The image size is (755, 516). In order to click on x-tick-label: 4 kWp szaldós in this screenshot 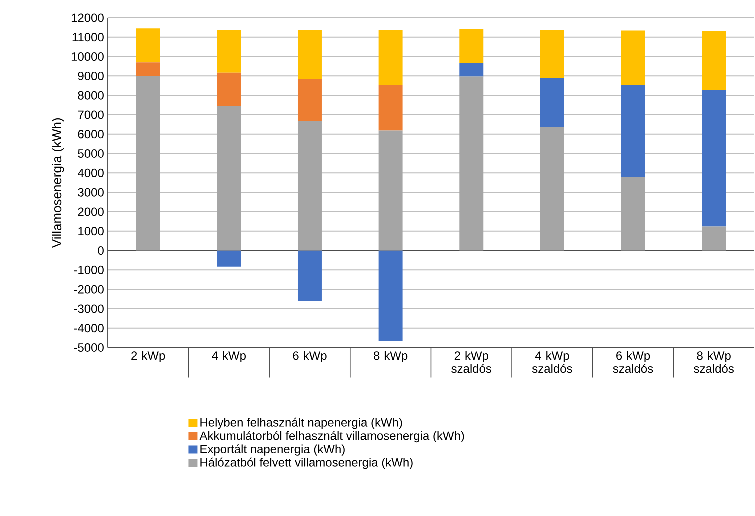, I will do `click(552, 362)`.